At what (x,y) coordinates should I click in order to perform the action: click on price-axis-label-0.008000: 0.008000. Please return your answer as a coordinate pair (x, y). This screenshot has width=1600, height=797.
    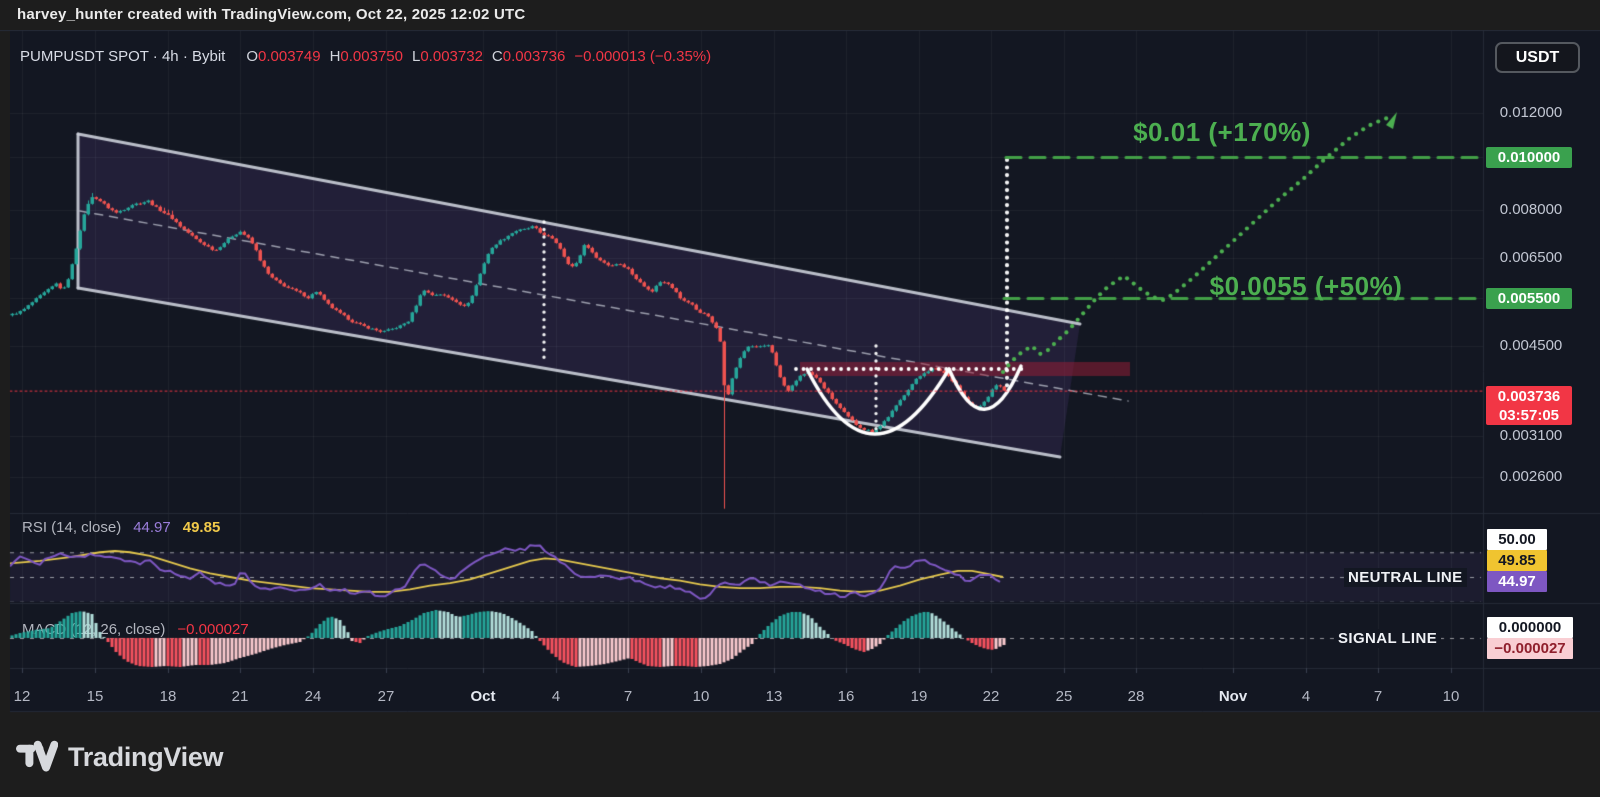
    Looking at the image, I should click on (1531, 209).